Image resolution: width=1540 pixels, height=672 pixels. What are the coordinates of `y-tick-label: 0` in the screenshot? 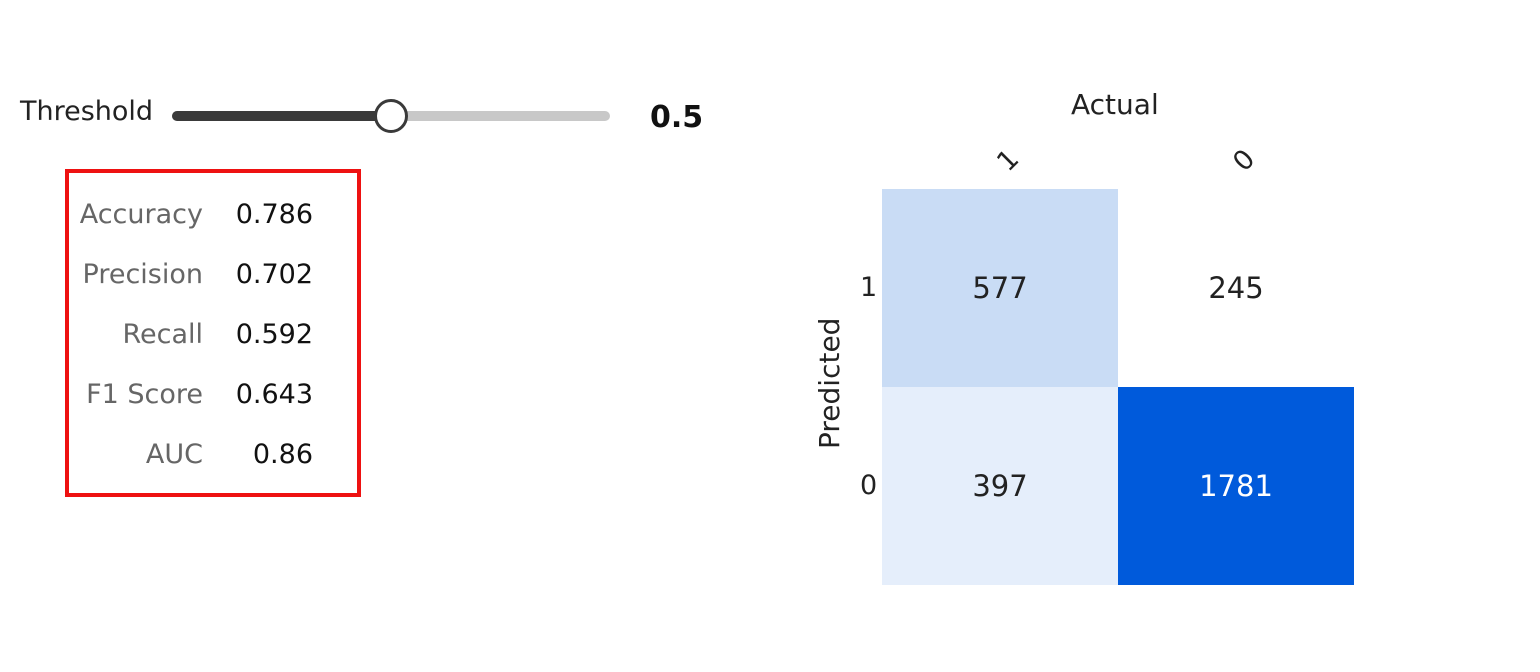 It's located at (869, 485).